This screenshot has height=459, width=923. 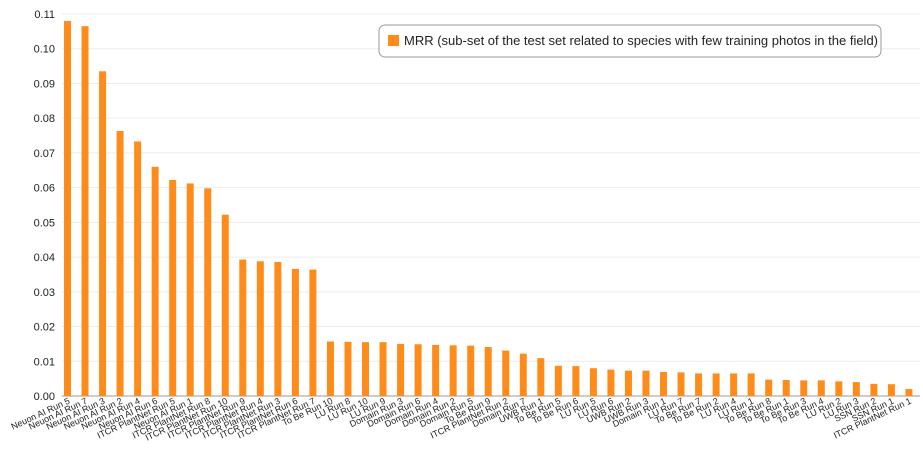 I want to click on y-tick-label: 0.11, so click(x=44, y=15).